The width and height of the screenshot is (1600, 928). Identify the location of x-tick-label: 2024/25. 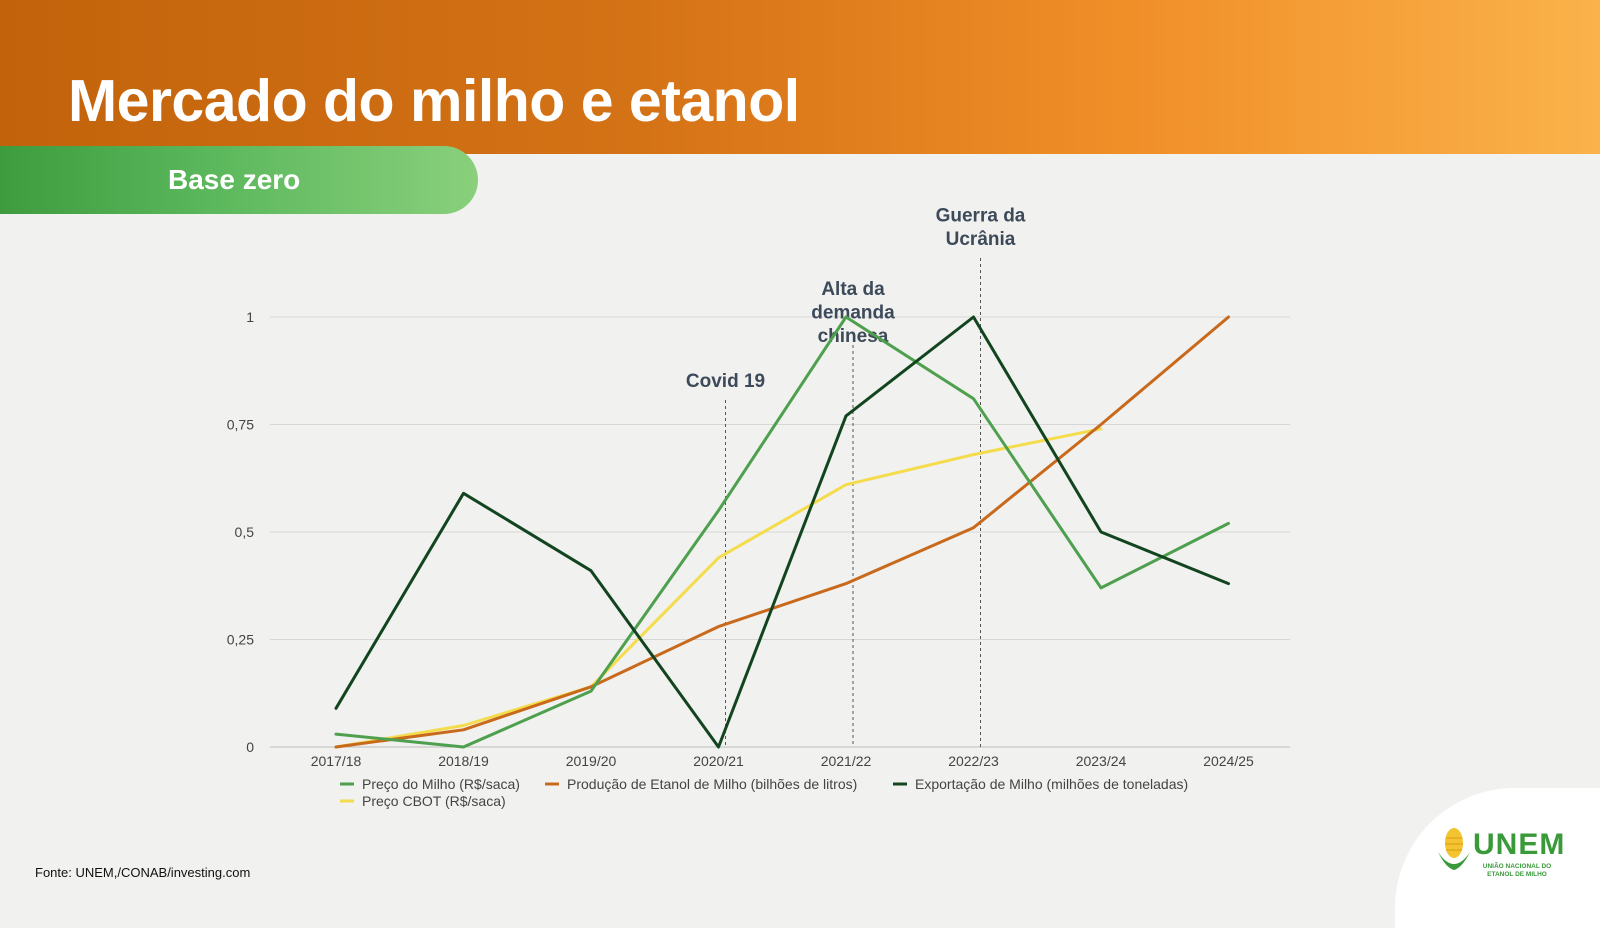
(1228, 761).